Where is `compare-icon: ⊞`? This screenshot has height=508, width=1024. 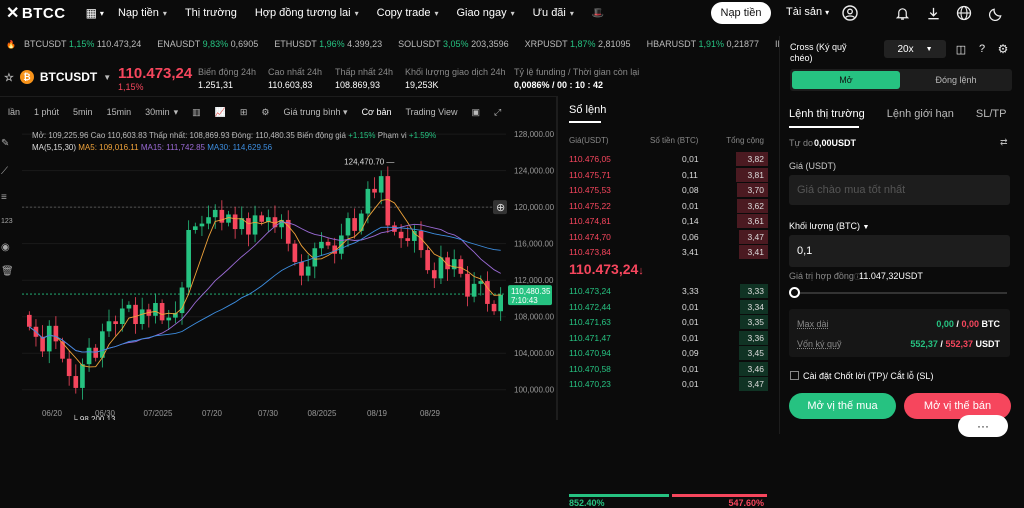
compare-icon: ⊞ is located at coordinates (243, 111).